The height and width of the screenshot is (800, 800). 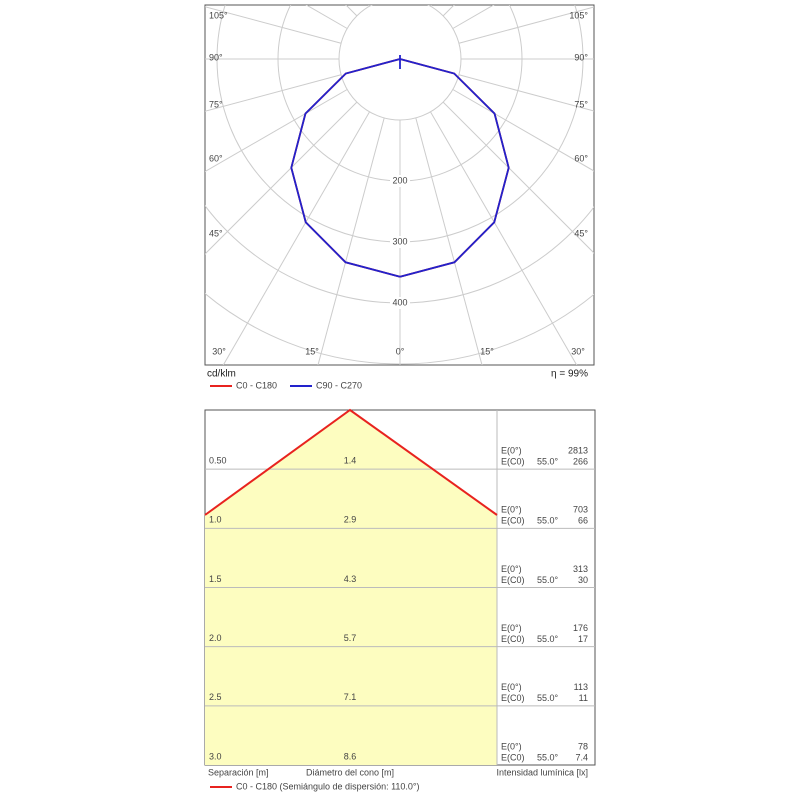 I want to click on legend-label: C0 - C180, so click(x=256, y=385).